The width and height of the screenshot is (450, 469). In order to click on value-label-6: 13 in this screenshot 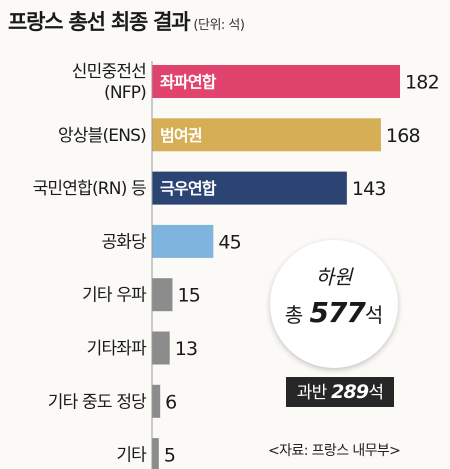, I will do `click(186, 349)`.